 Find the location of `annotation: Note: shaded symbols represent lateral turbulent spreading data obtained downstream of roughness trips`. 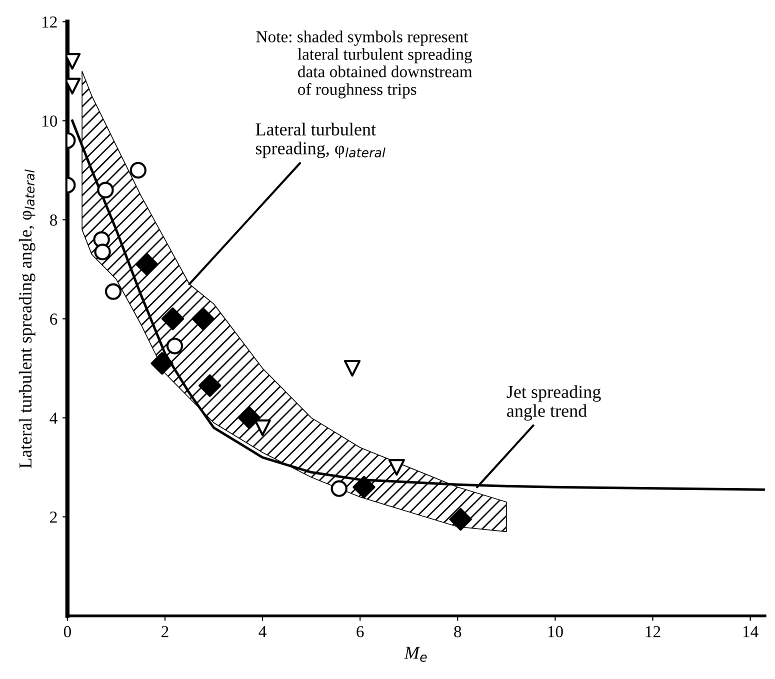

annotation: Note: shaded symbols represent lateral turbulent spreading data obtained downstream of roughness trips is located at coordinates (364, 64).